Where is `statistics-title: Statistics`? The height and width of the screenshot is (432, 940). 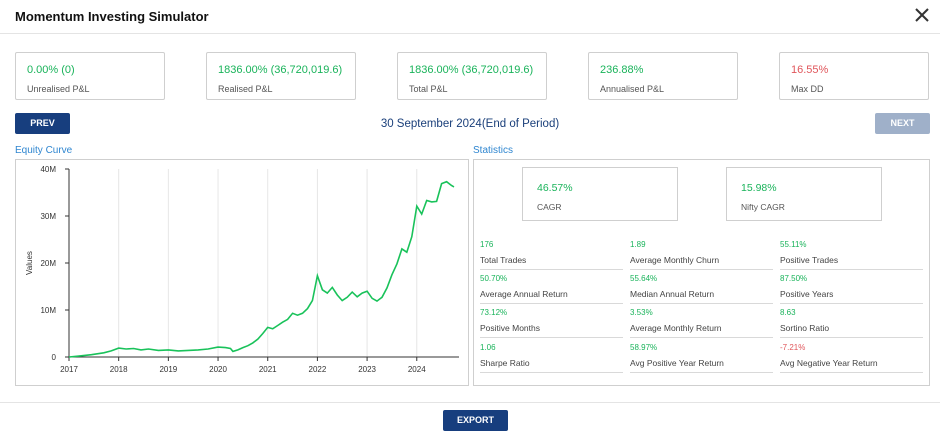
statistics-title: Statistics is located at coordinates (493, 150).